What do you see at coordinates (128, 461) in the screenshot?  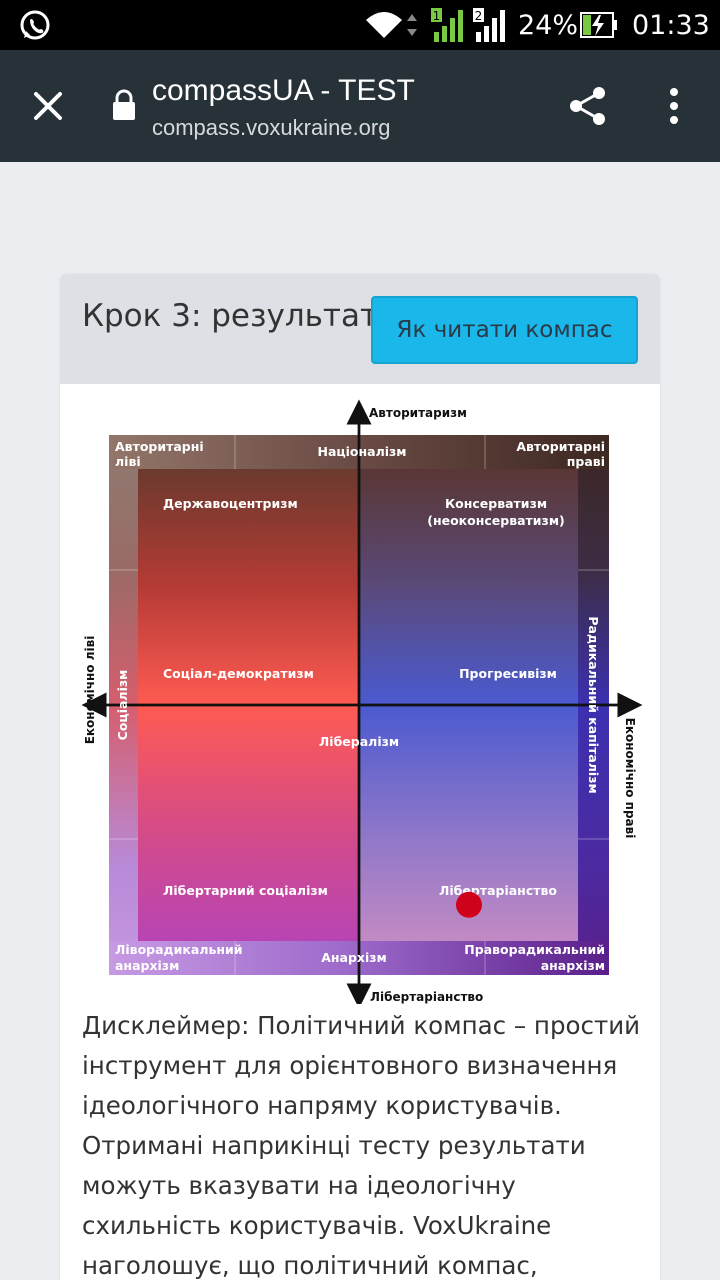 I see `corner-top-left-label-2: ліві` at bounding box center [128, 461].